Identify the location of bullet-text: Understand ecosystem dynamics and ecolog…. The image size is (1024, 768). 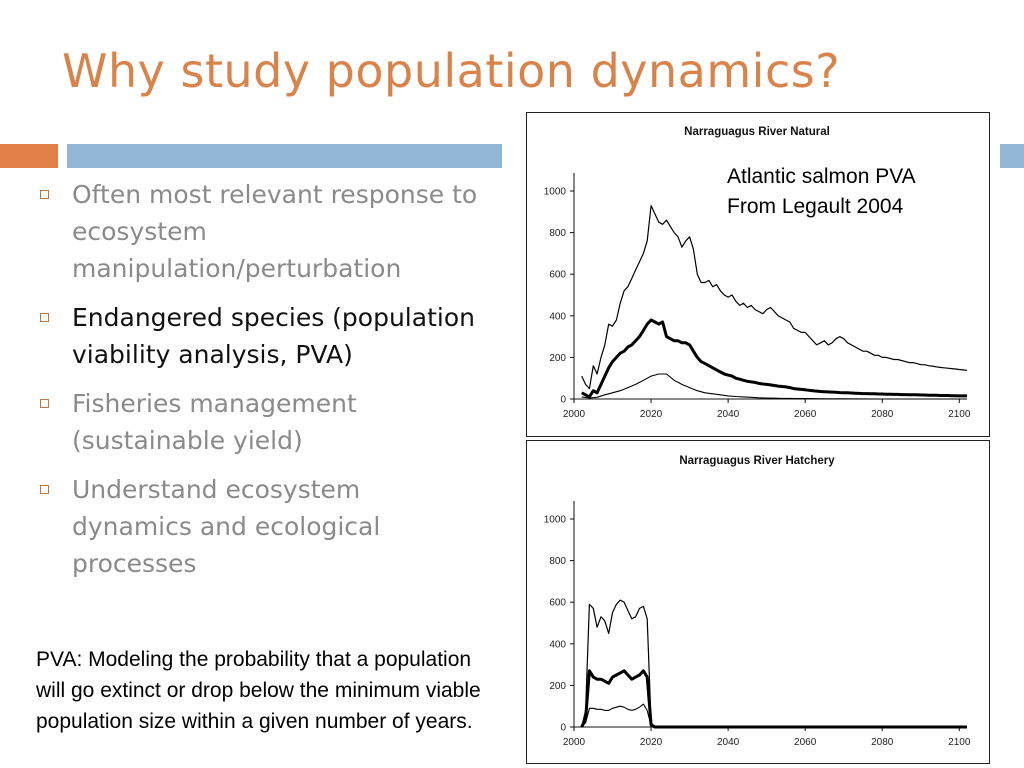
(226, 526).